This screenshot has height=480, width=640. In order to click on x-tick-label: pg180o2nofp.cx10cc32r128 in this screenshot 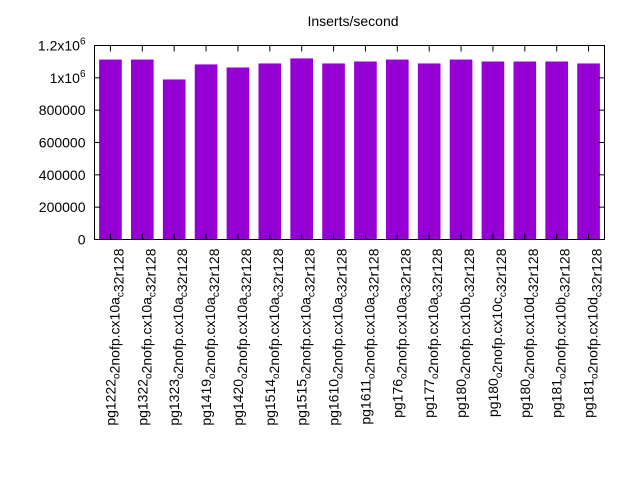, I will do `click(497, 332)`.